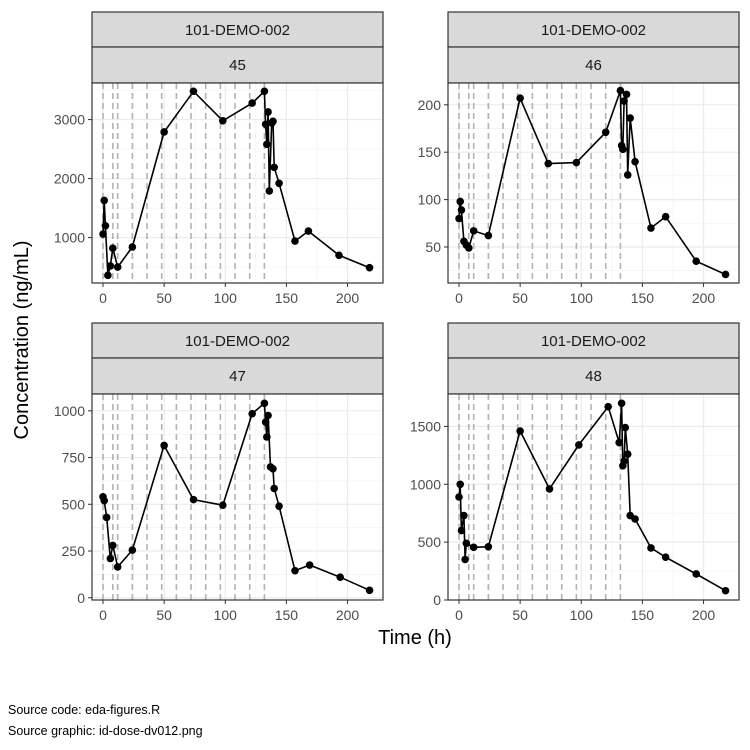 The height and width of the screenshot is (750, 750). What do you see at coordinates (69, 179) in the screenshot?
I see `y-tick-label: 2000` at bounding box center [69, 179].